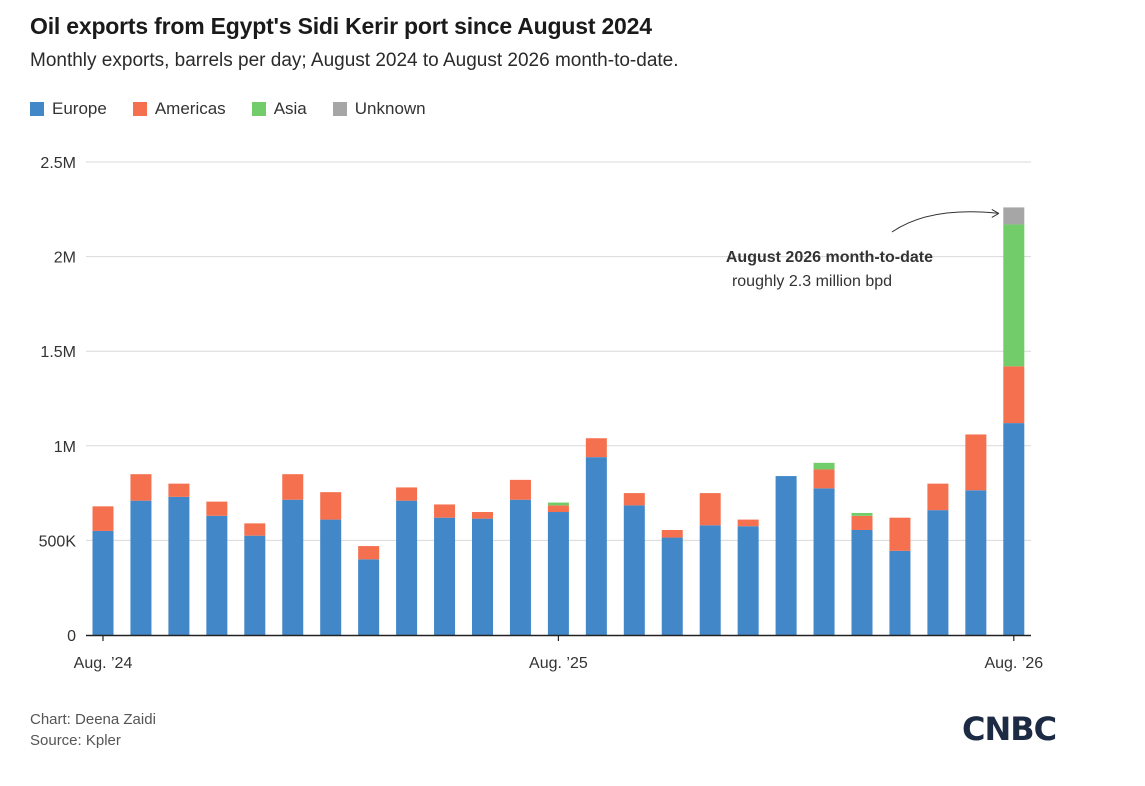  I want to click on legend-item-americas: Americas, so click(179, 109).